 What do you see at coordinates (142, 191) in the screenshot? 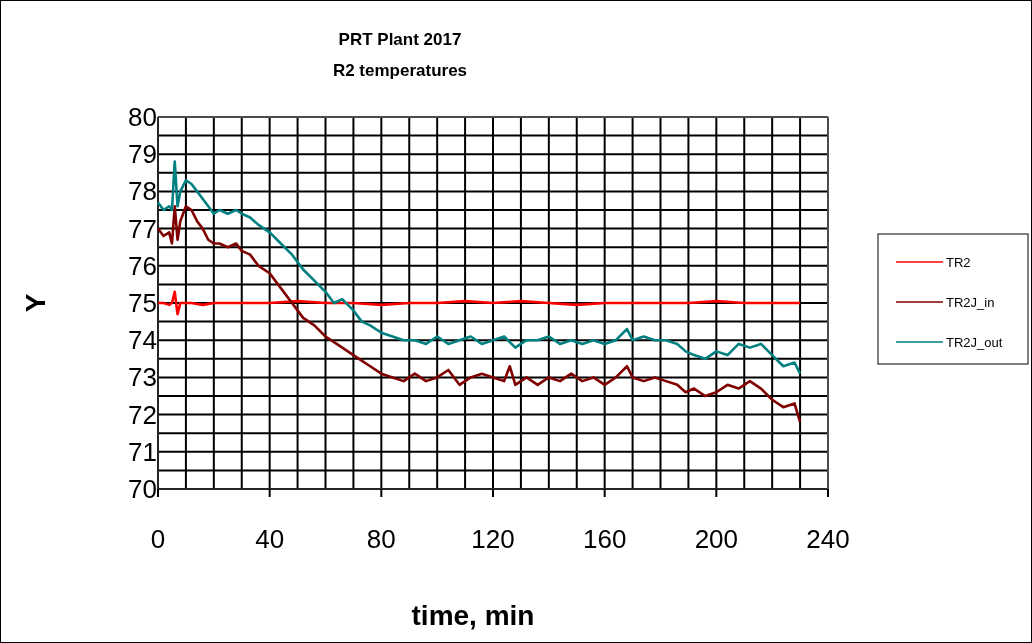
I see `y-tick-label: 78` at bounding box center [142, 191].